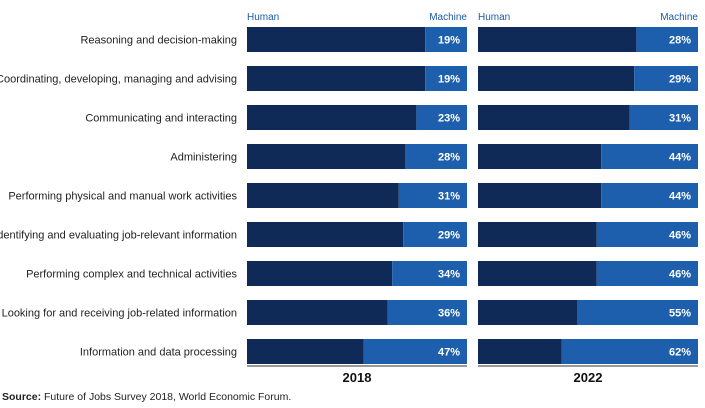 The height and width of the screenshot is (408, 705). Describe the element at coordinates (649, 156) in the screenshot. I see `bar-machine-2022-administering` at that location.